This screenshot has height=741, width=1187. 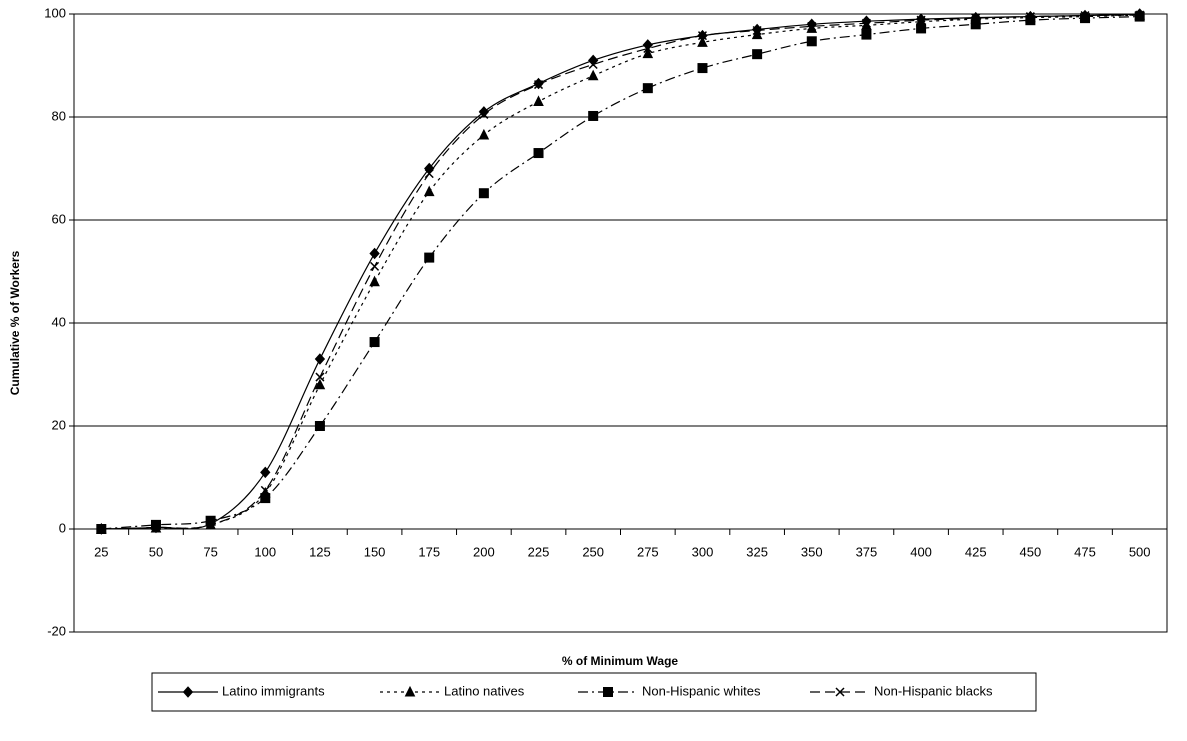 What do you see at coordinates (101, 551) in the screenshot?
I see `x-tick-label: 25` at bounding box center [101, 551].